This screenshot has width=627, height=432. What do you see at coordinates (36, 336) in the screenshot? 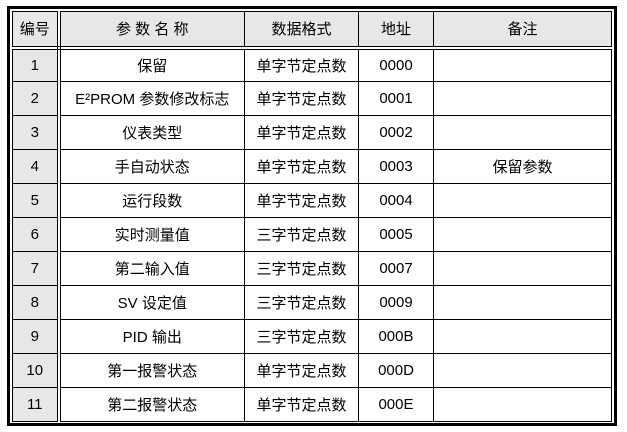
I see `cell-no: 9` at bounding box center [36, 336].